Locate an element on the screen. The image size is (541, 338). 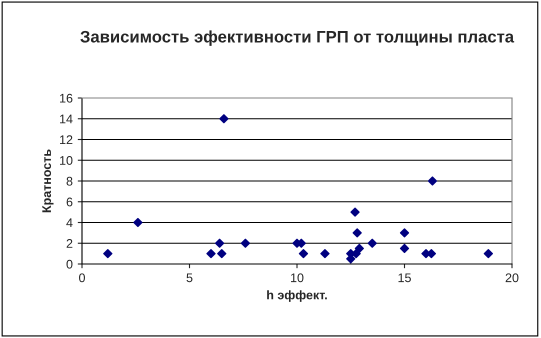
y-tick-label: 8 is located at coordinates (69, 181).